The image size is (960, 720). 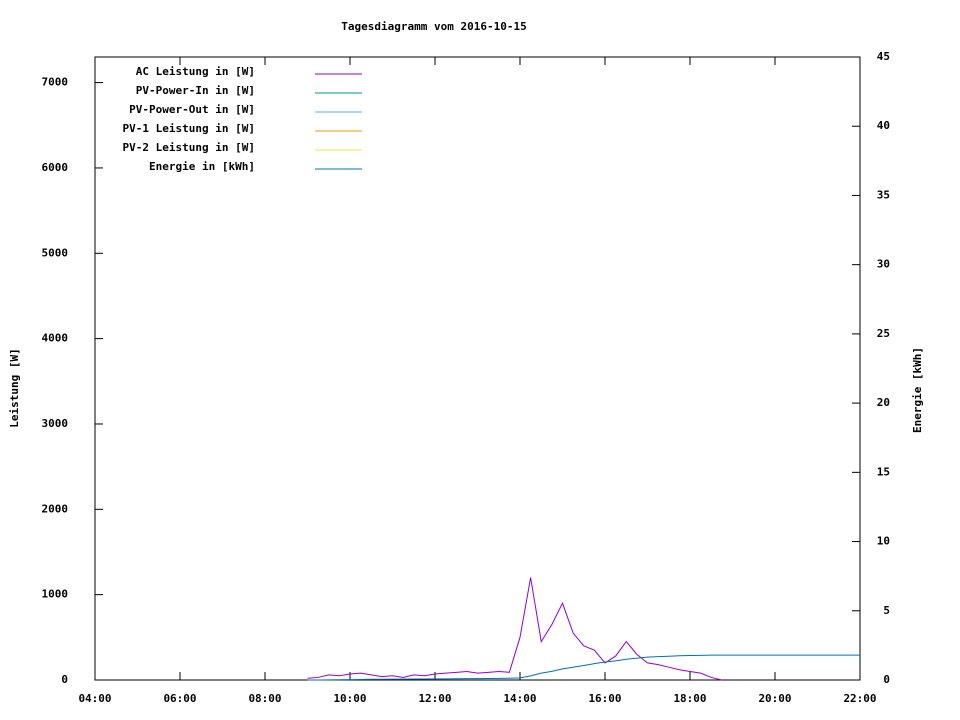 I want to click on legend-label: Energie in [kWh], so click(x=202, y=166).